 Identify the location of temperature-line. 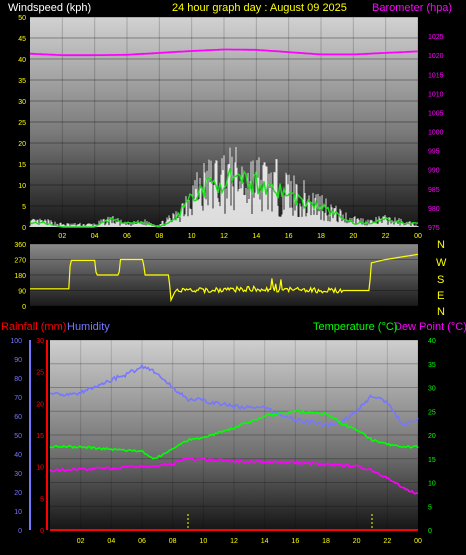
(234, 434).